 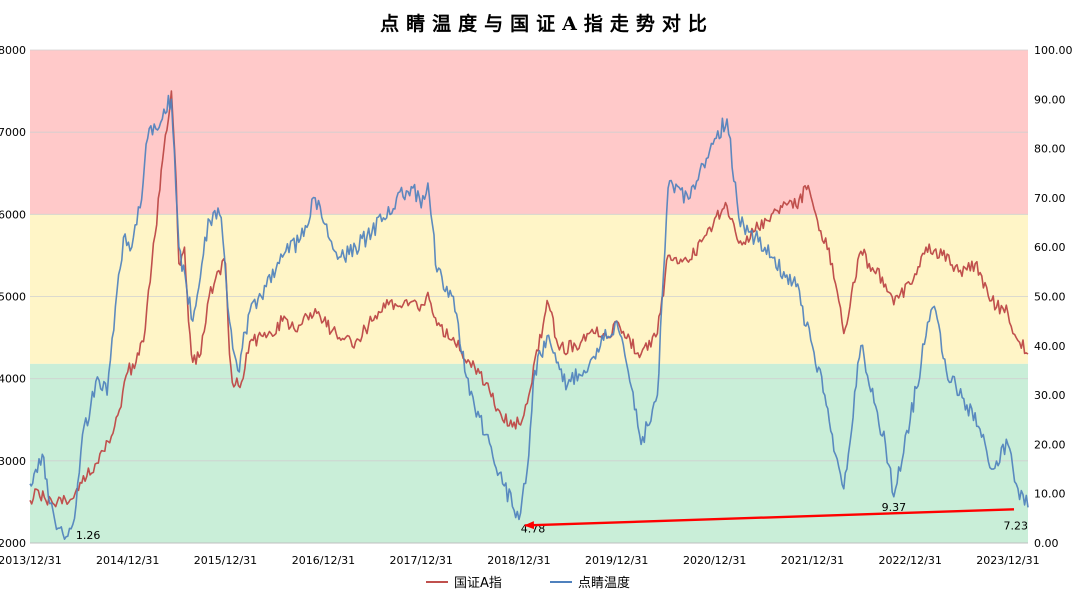 I want to click on legend: 国证A指 点睛温度, so click(x=528, y=583).